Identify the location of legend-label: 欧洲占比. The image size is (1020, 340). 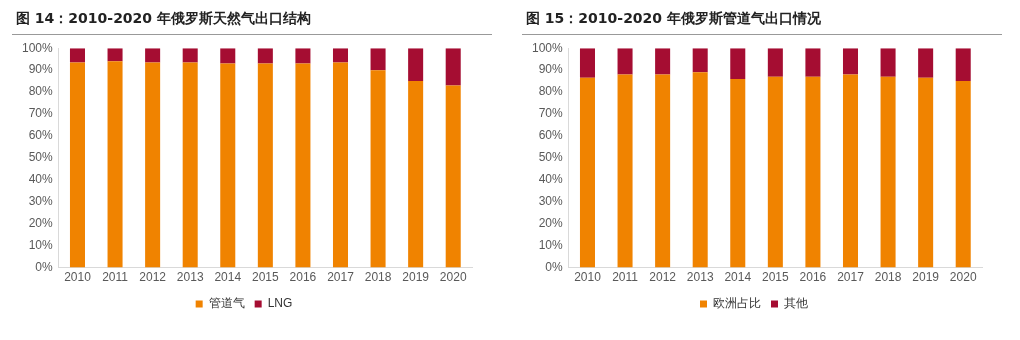
(737, 303).